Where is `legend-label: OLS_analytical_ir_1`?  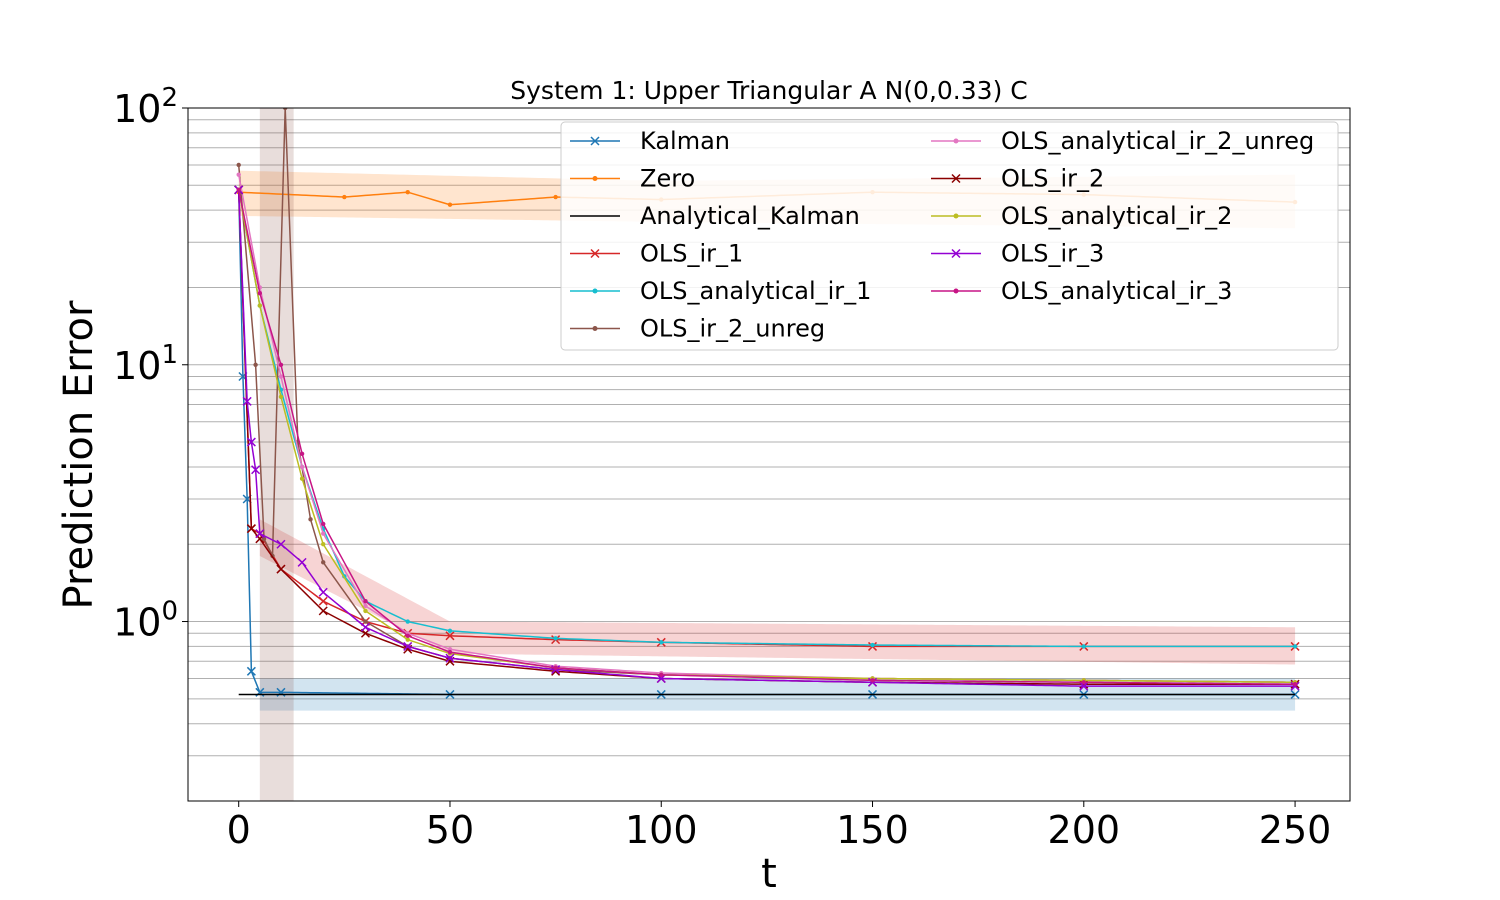 legend-label: OLS_analytical_ir_1 is located at coordinates (755, 291).